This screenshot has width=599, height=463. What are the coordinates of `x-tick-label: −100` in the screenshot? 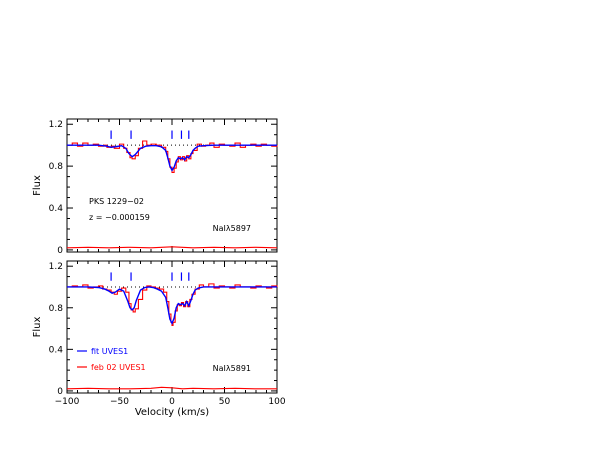 It's located at (67, 402).